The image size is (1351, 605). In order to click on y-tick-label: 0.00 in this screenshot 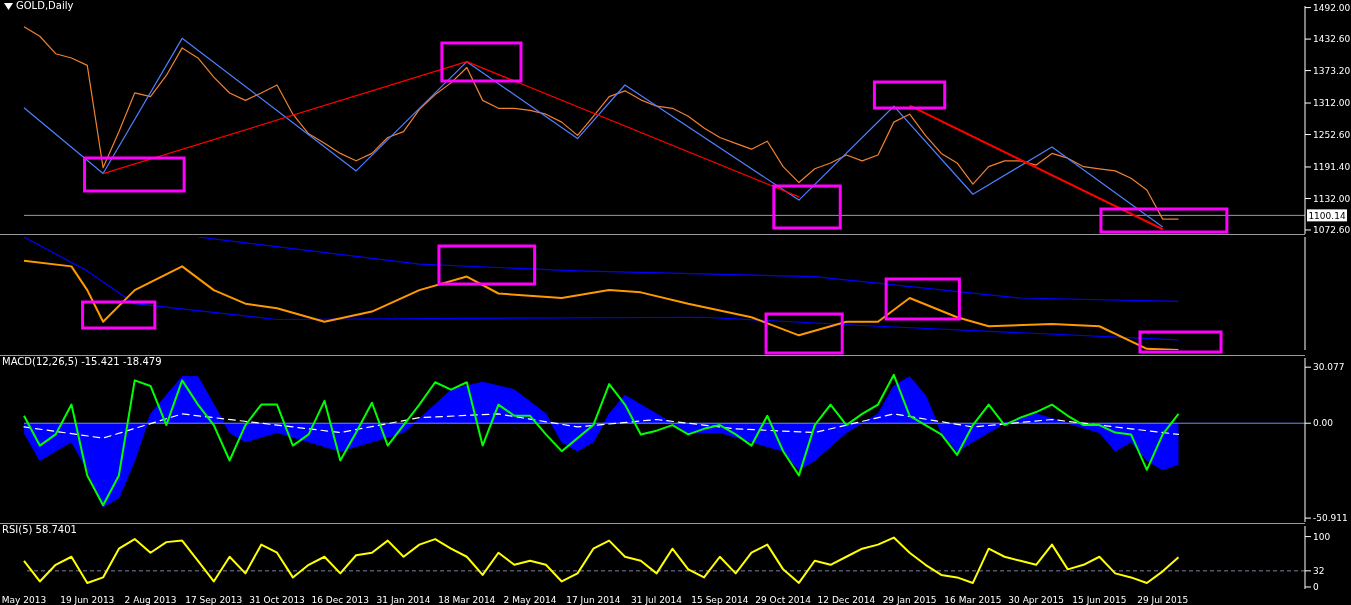, I will do `click(1323, 423)`.